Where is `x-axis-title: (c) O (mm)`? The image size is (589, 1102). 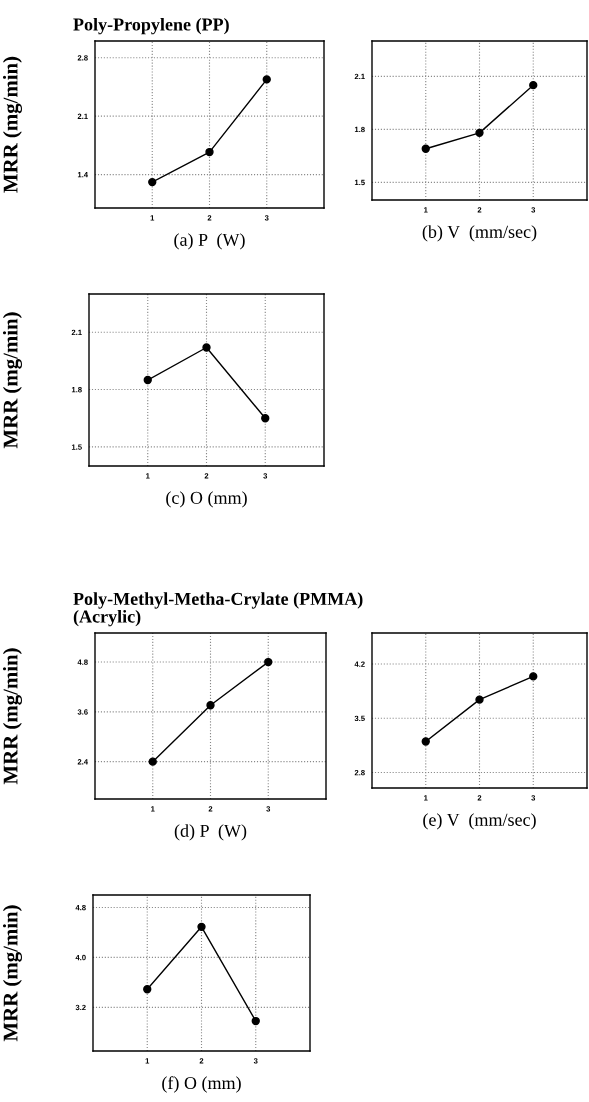
x-axis-title: (c) O (mm) is located at coordinates (206, 499).